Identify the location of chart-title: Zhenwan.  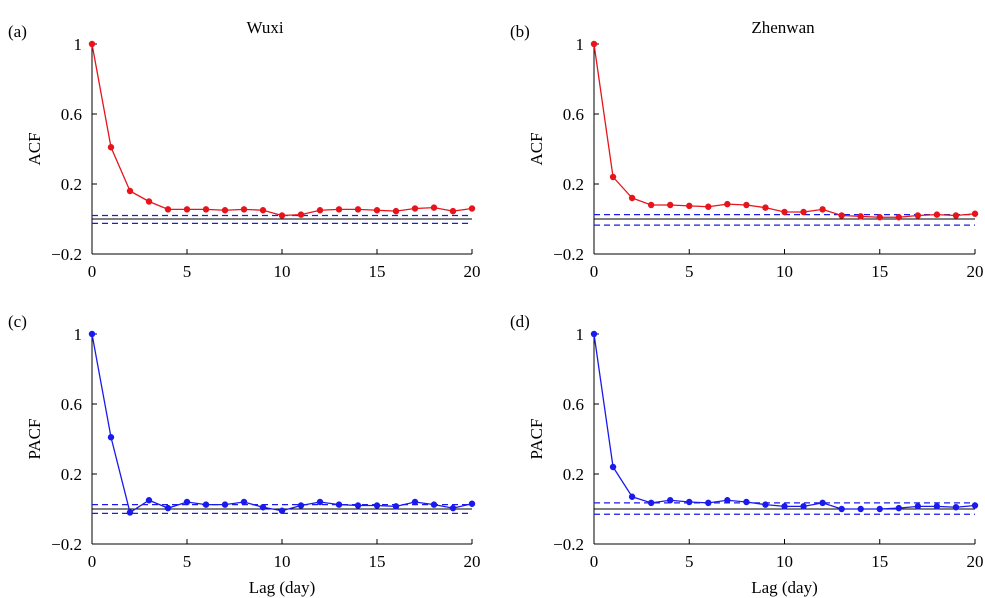
(783, 27).